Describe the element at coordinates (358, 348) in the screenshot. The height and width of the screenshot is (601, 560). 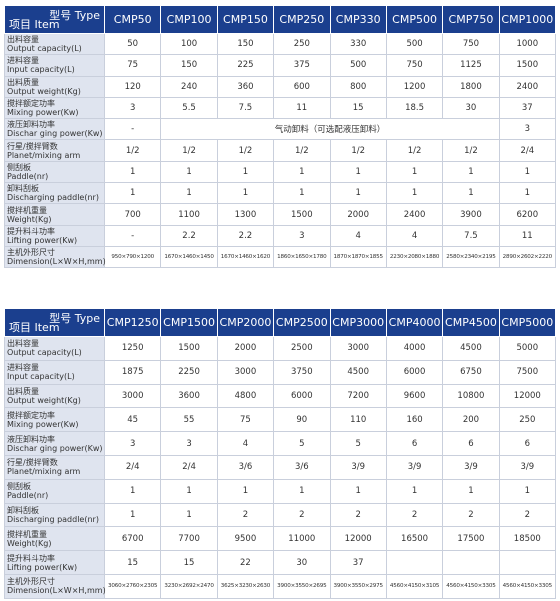
I see `value-cell: 3000` at that location.